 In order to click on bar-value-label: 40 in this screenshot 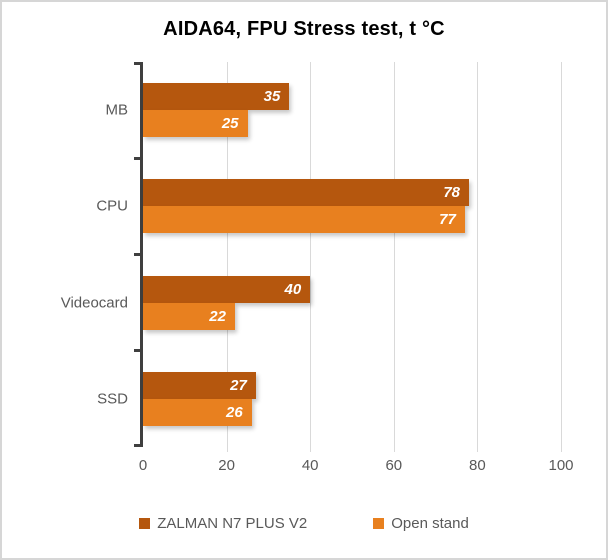, I will do `click(293, 289)`.